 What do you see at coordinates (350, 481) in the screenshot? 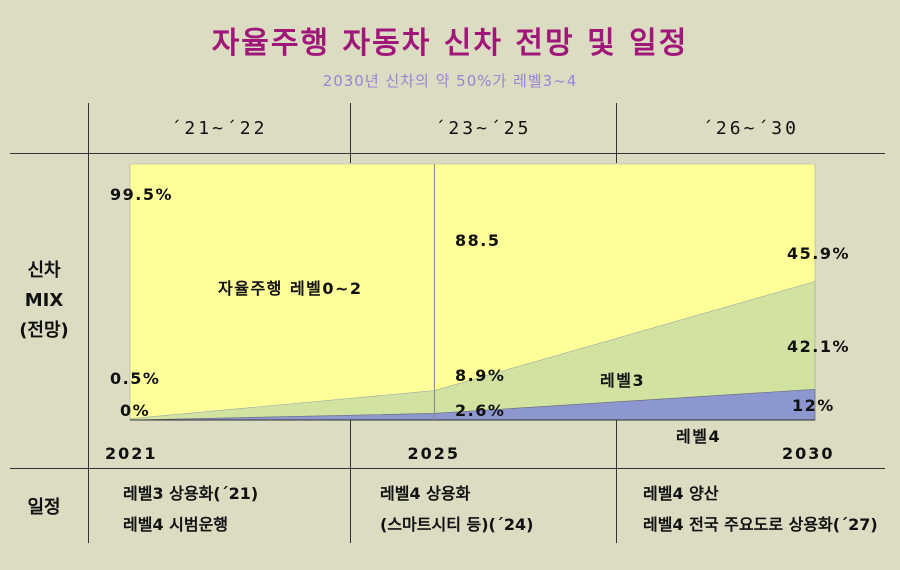
I see `grid-line-period-1-lower` at bounding box center [350, 481].